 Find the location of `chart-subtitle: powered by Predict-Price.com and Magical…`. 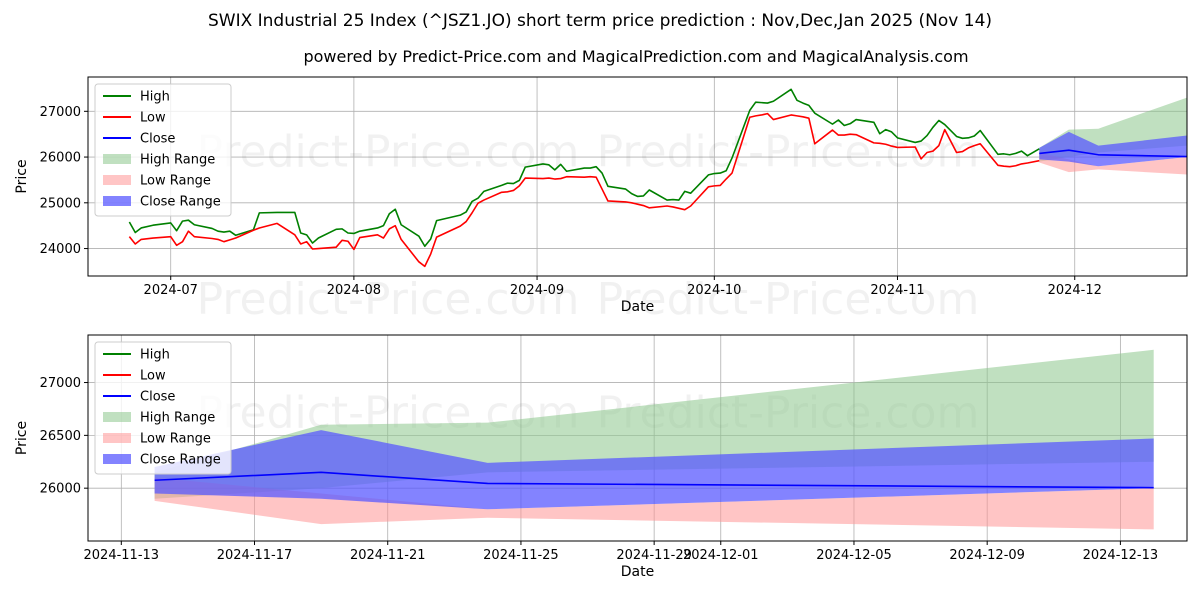

chart-subtitle: powered by Predict-Price.com and Magical… is located at coordinates (635, 56).